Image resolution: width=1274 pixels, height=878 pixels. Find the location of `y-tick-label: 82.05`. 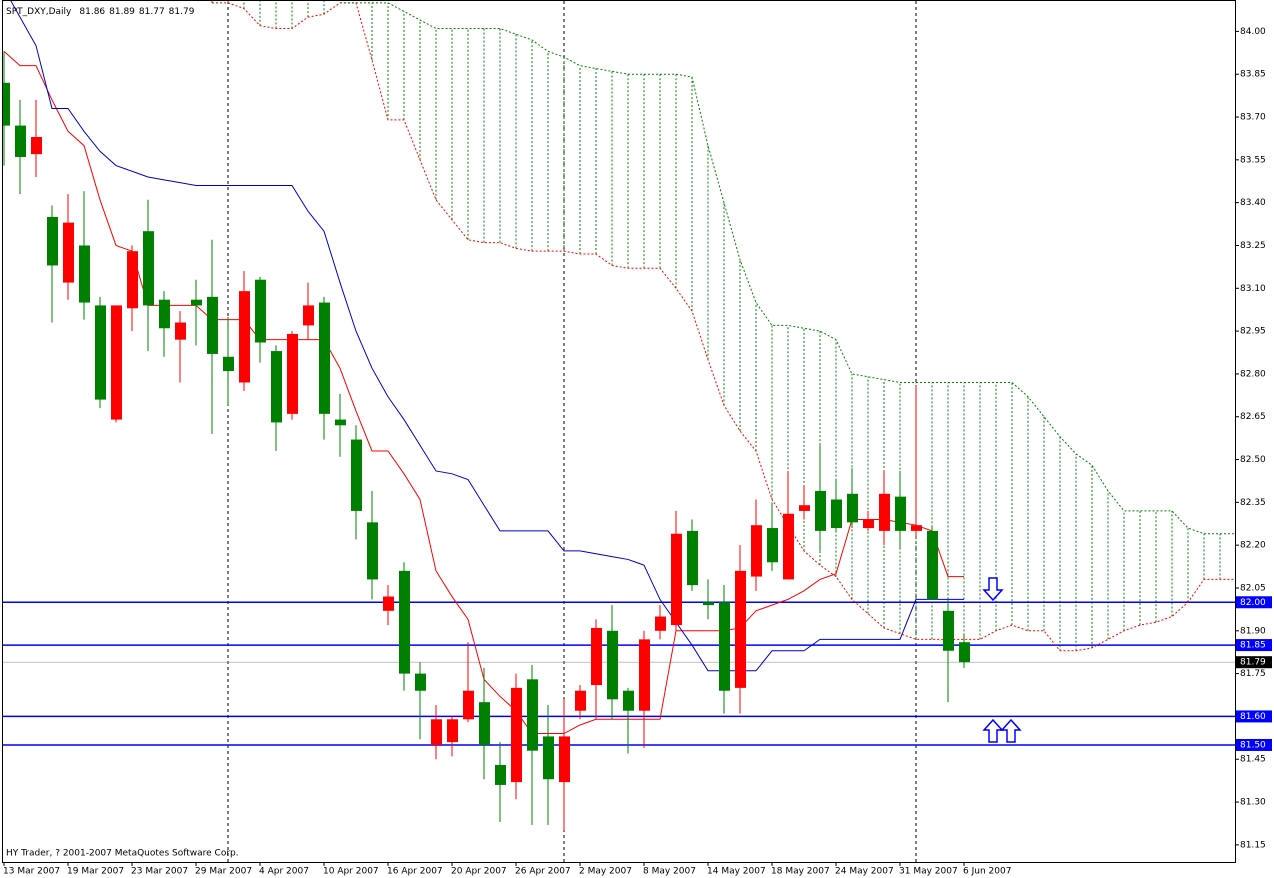

y-tick-label: 82.05 is located at coordinates (1253, 588).